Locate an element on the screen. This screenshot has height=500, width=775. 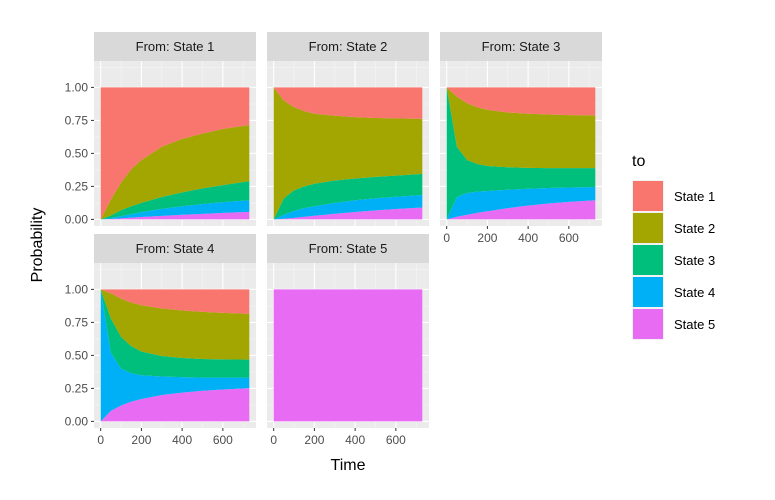
facet-panel-from-state-3: From: State 3 0 200 400 600 is located at coordinates (521, 138).